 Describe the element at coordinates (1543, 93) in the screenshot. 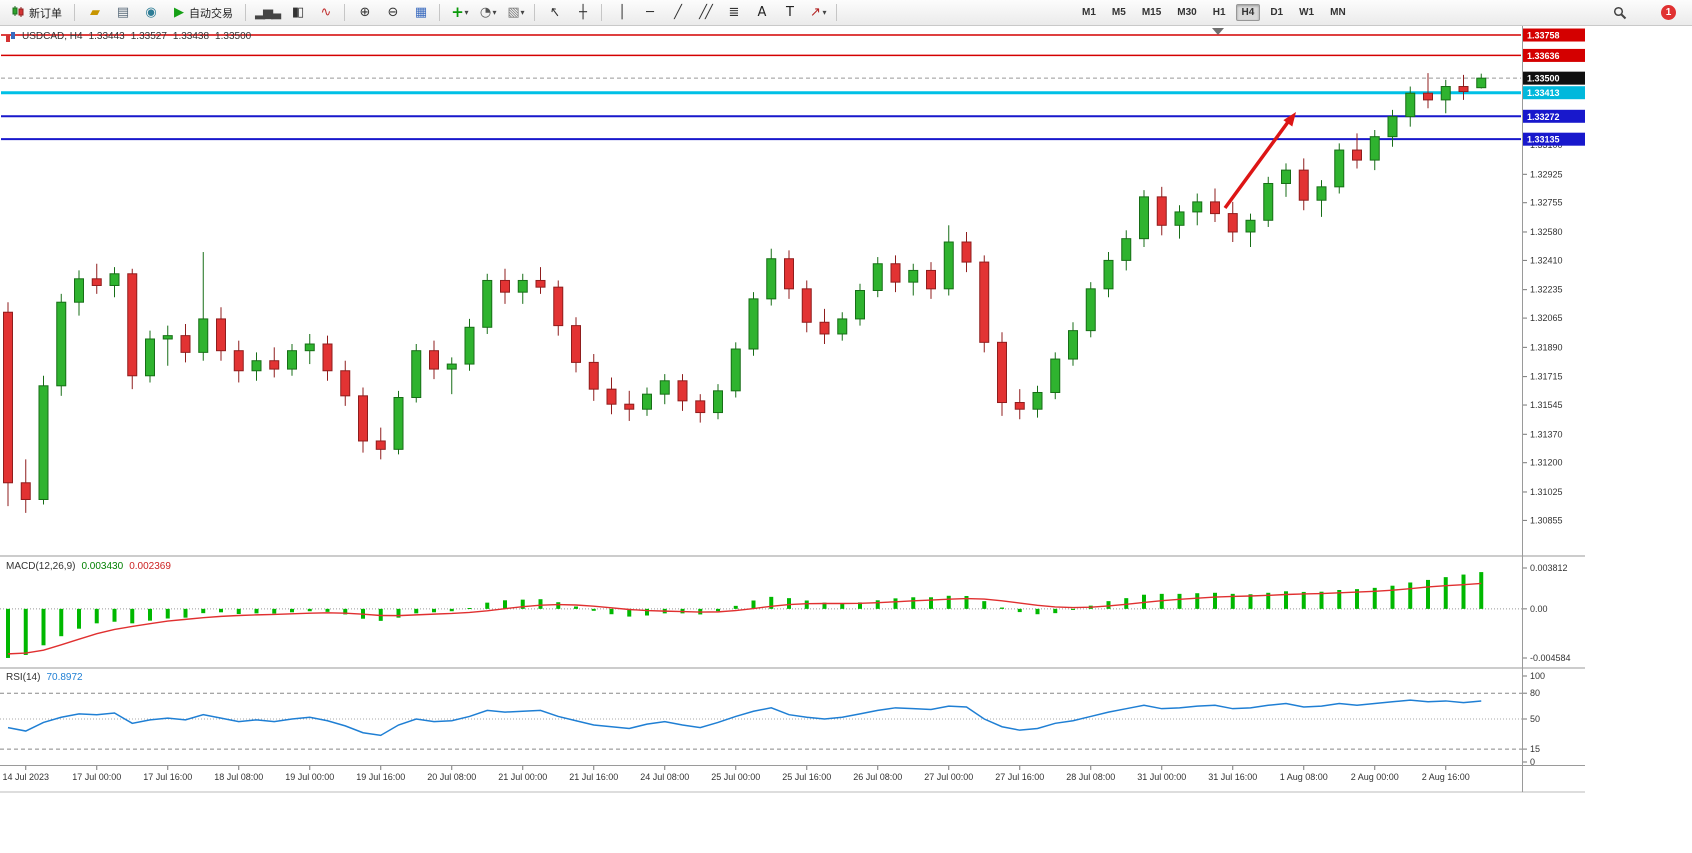

I see `price-tag-label: 1.33413` at that location.